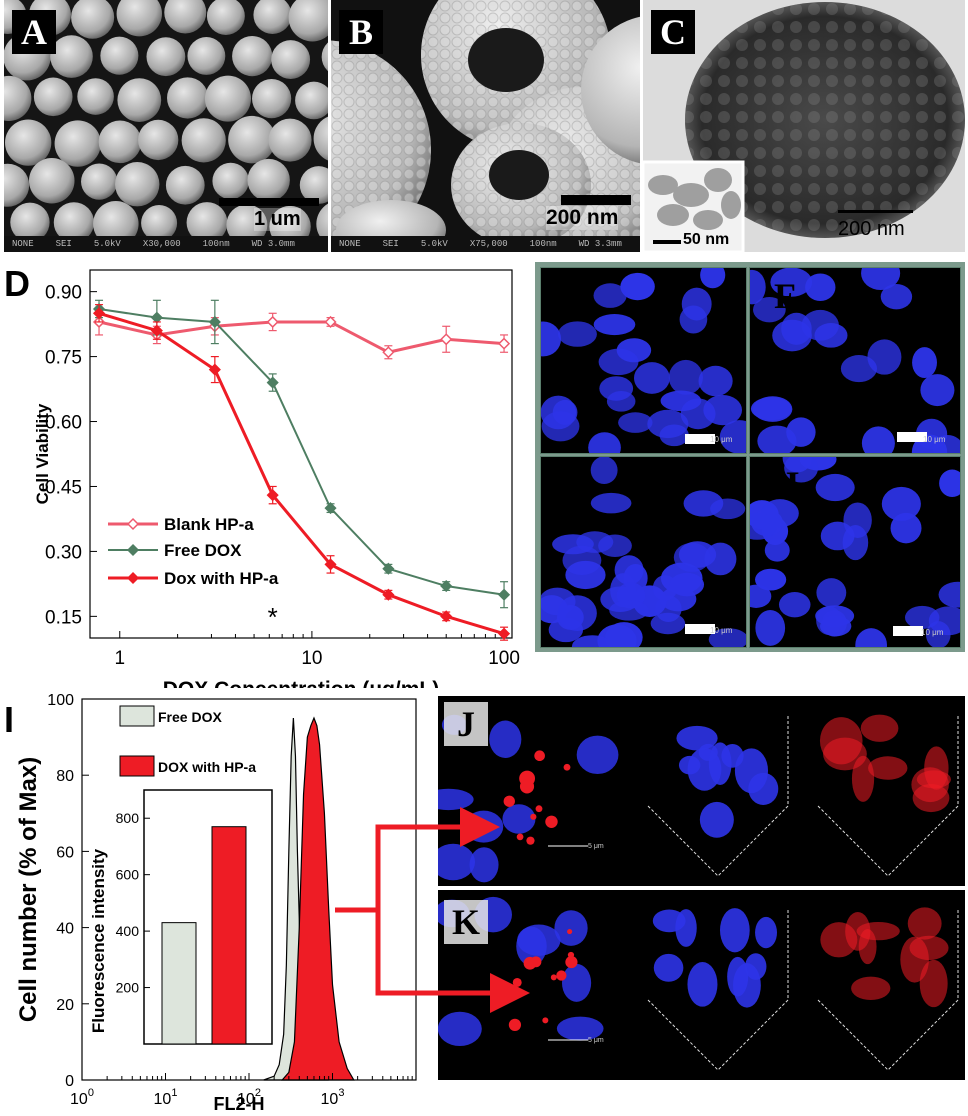 The height and width of the screenshot is (1116, 968). Describe the element at coordinates (466, 922) in the screenshot. I see `panel-label-k: K` at that location.